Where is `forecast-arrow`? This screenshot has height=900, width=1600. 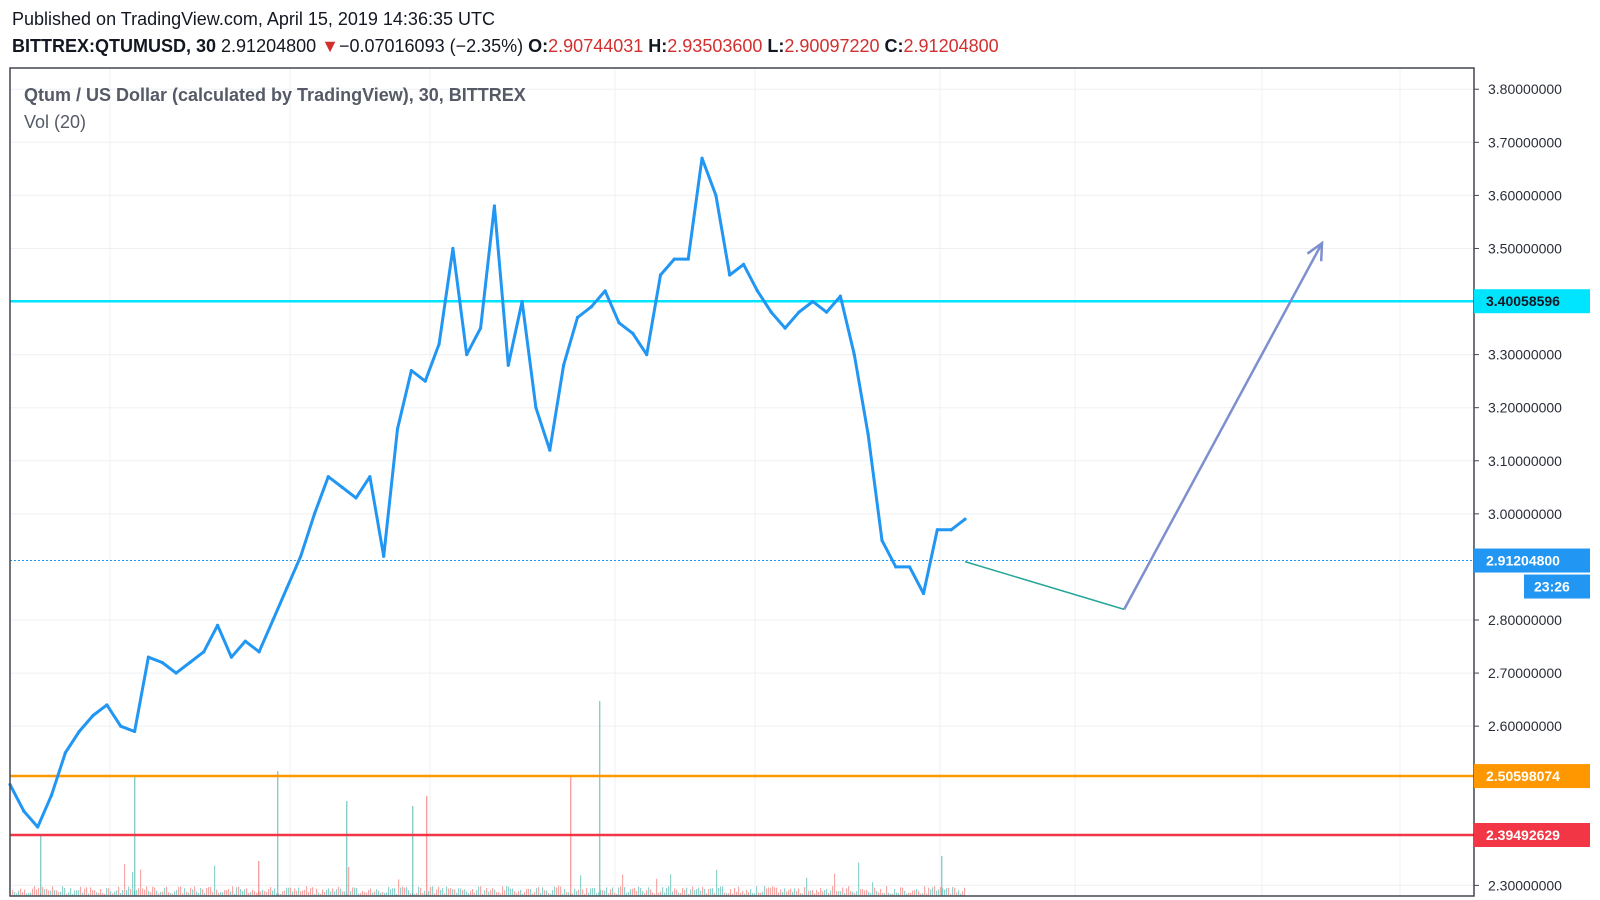
forecast-arrow is located at coordinates (1223, 426).